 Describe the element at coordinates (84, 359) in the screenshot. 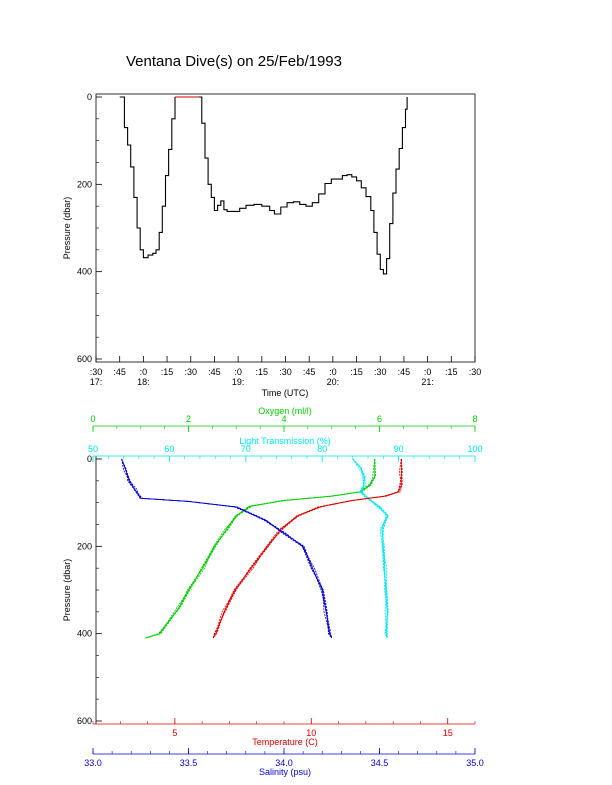

I see `top-y-tick-label: 600` at that location.